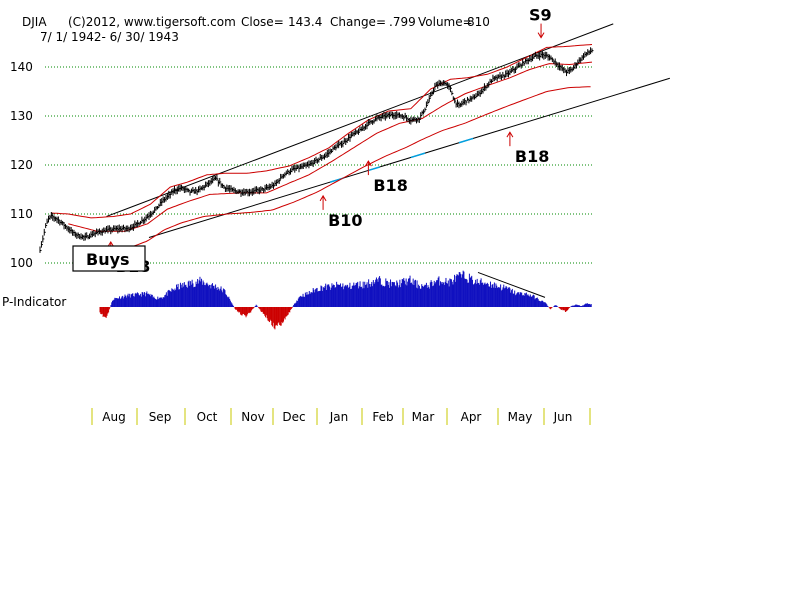 This screenshot has height=600, width=800. Describe the element at coordinates (207, 417) in the screenshot. I see `month-label: Oct` at that location.